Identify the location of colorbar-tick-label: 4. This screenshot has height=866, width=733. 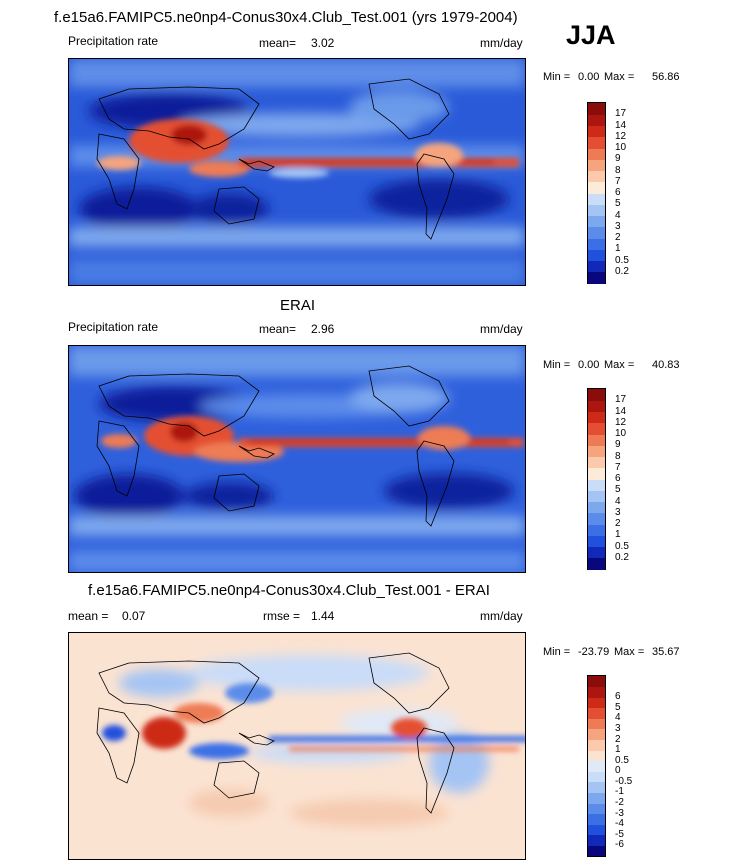
(618, 501).